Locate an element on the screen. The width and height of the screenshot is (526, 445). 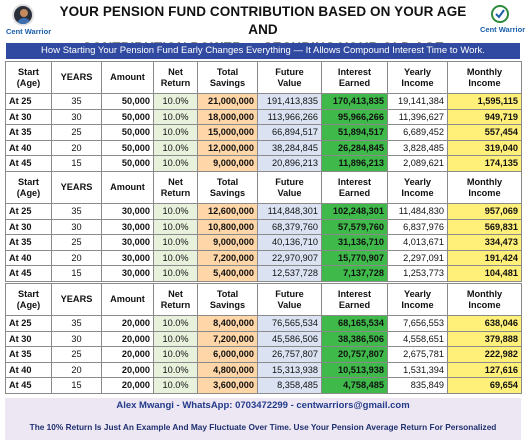
column-header-yearly: Yearly Income is located at coordinates (417, 187).